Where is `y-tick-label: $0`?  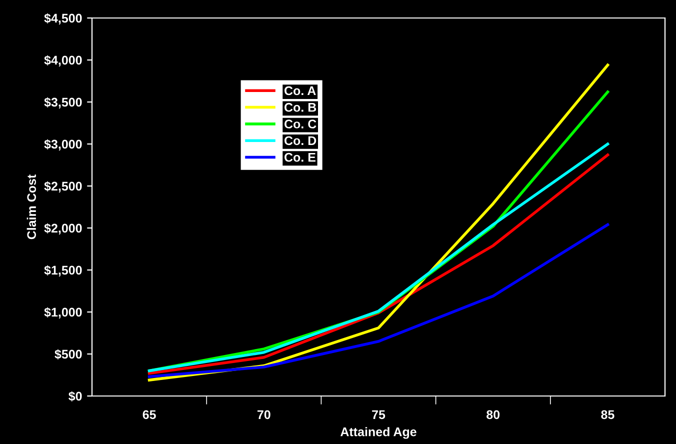 y-tick-label: $0 is located at coordinates (75, 396).